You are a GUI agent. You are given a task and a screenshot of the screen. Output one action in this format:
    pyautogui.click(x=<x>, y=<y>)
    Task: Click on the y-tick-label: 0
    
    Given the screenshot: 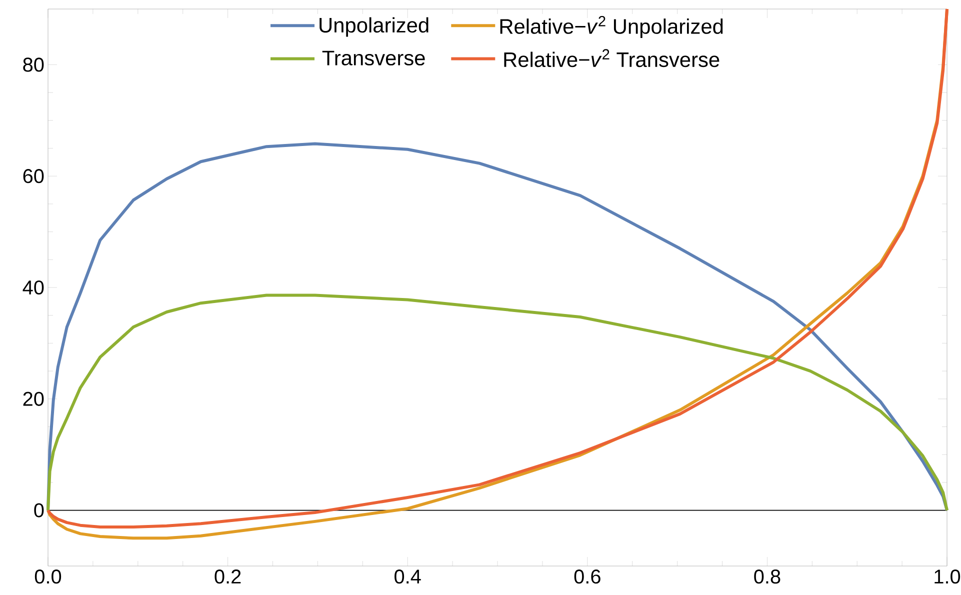 What is the action you would take?
    pyautogui.click(x=39, y=510)
    